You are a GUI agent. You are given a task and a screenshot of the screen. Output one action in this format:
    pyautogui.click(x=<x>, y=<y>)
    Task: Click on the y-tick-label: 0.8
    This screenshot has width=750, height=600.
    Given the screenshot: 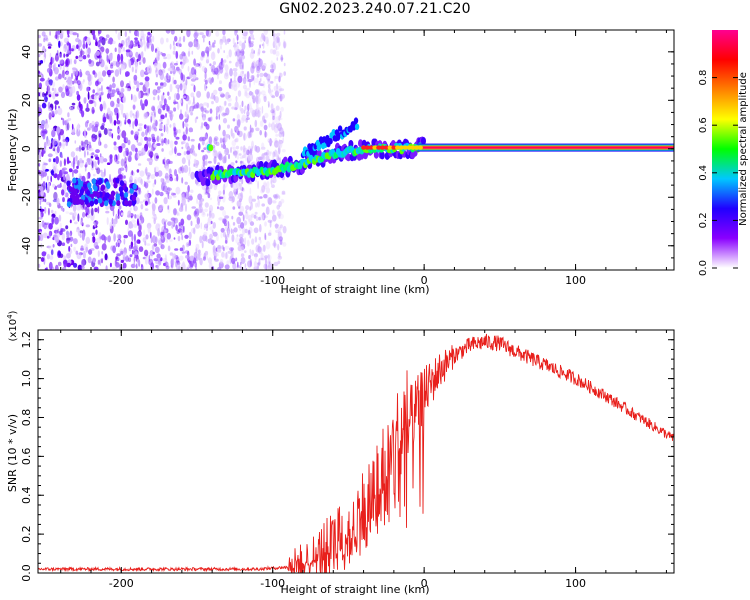 What is the action you would take?
    pyautogui.click(x=26, y=418)
    